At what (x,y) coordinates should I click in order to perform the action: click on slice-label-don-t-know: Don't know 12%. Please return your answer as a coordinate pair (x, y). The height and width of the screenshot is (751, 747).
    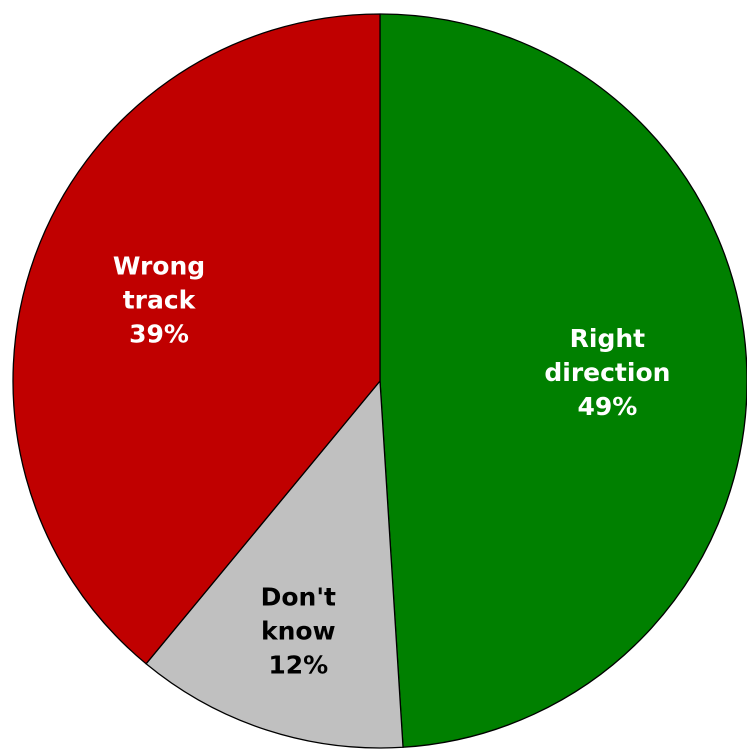
    Looking at the image, I should click on (298, 630).